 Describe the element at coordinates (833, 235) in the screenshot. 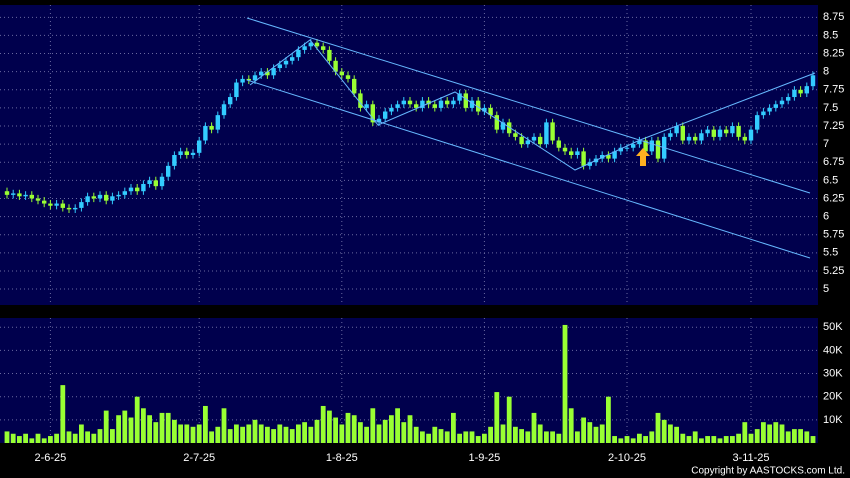

I see `y-tick-label: 5.75` at that location.